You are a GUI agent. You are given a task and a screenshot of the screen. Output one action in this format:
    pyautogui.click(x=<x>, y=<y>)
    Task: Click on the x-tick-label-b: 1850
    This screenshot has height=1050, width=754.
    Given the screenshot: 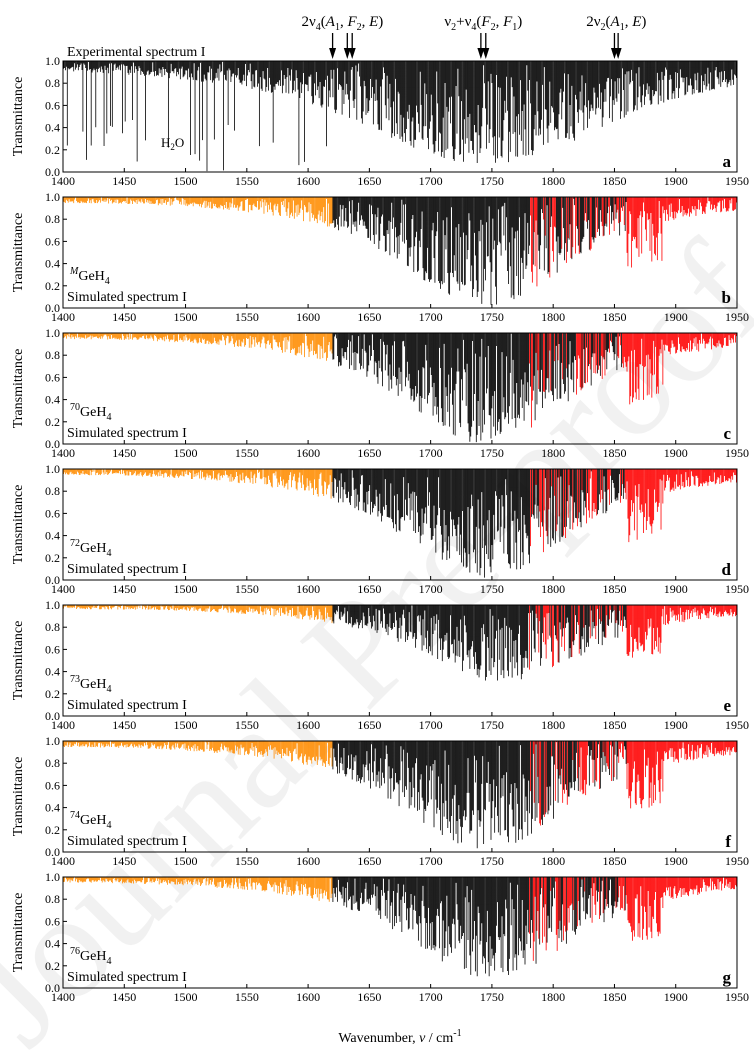 What is the action you would take?
    pyautogui.click(x=614, y=317)
    